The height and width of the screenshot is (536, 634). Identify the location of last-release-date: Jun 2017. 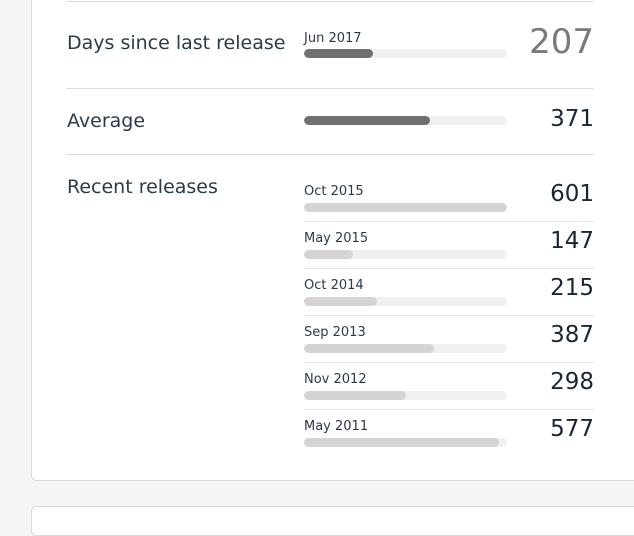
(333, 38).